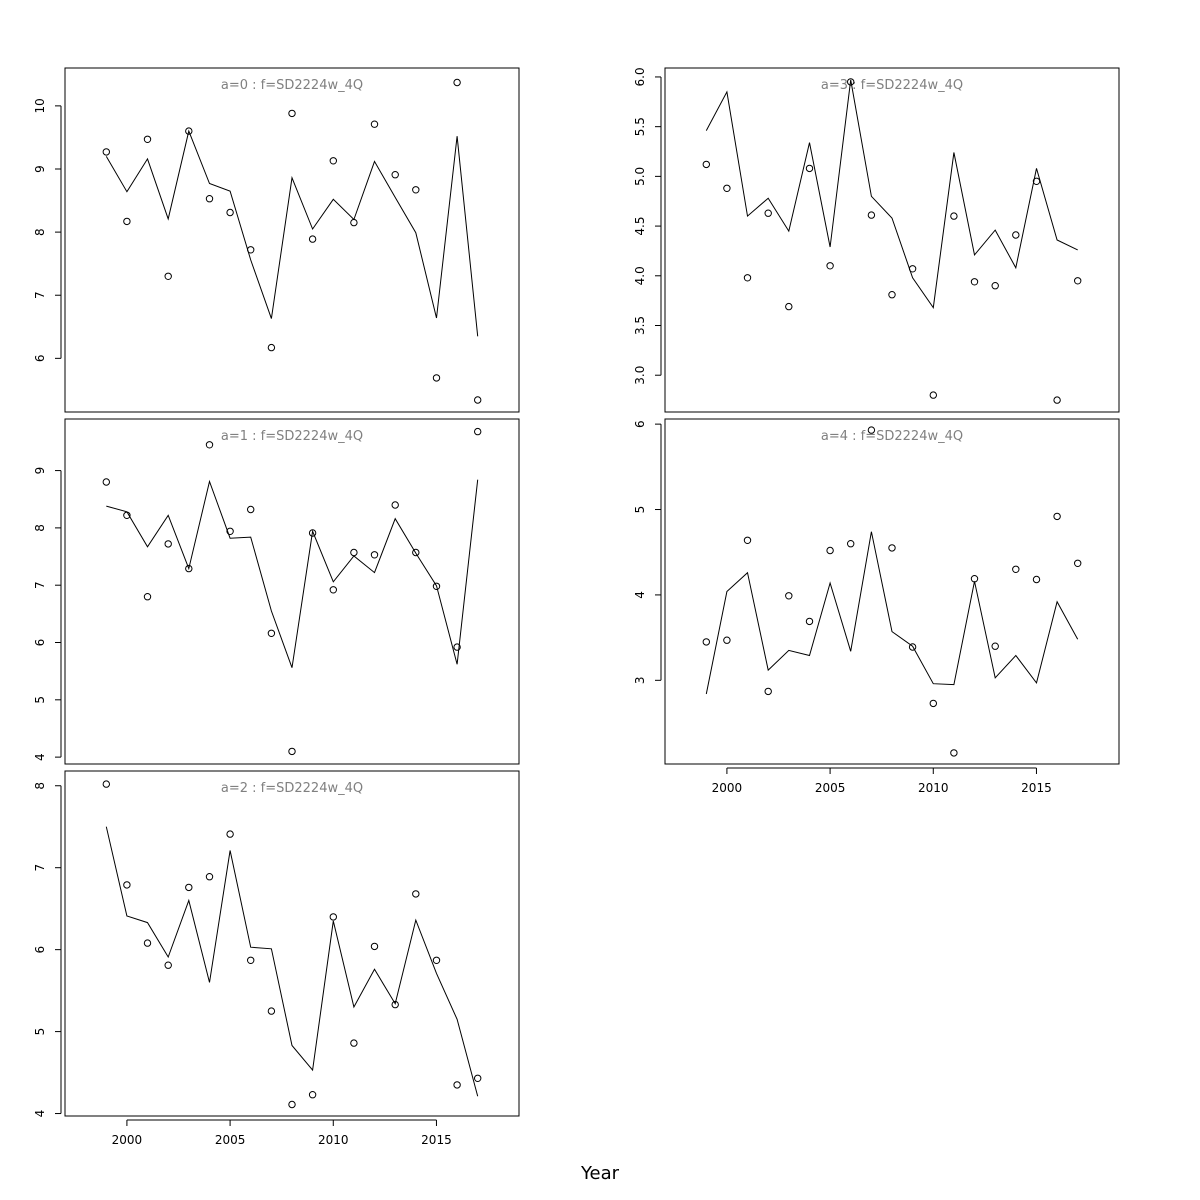 The image size is (1200, 1200). I want to click on x-tick-label: 2015, so click(436, 1140).